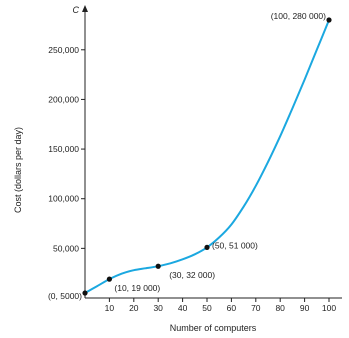 The width and height of the screenshot is (349, 338). I want to click on x-tick-label: 90, so click(305, 308).